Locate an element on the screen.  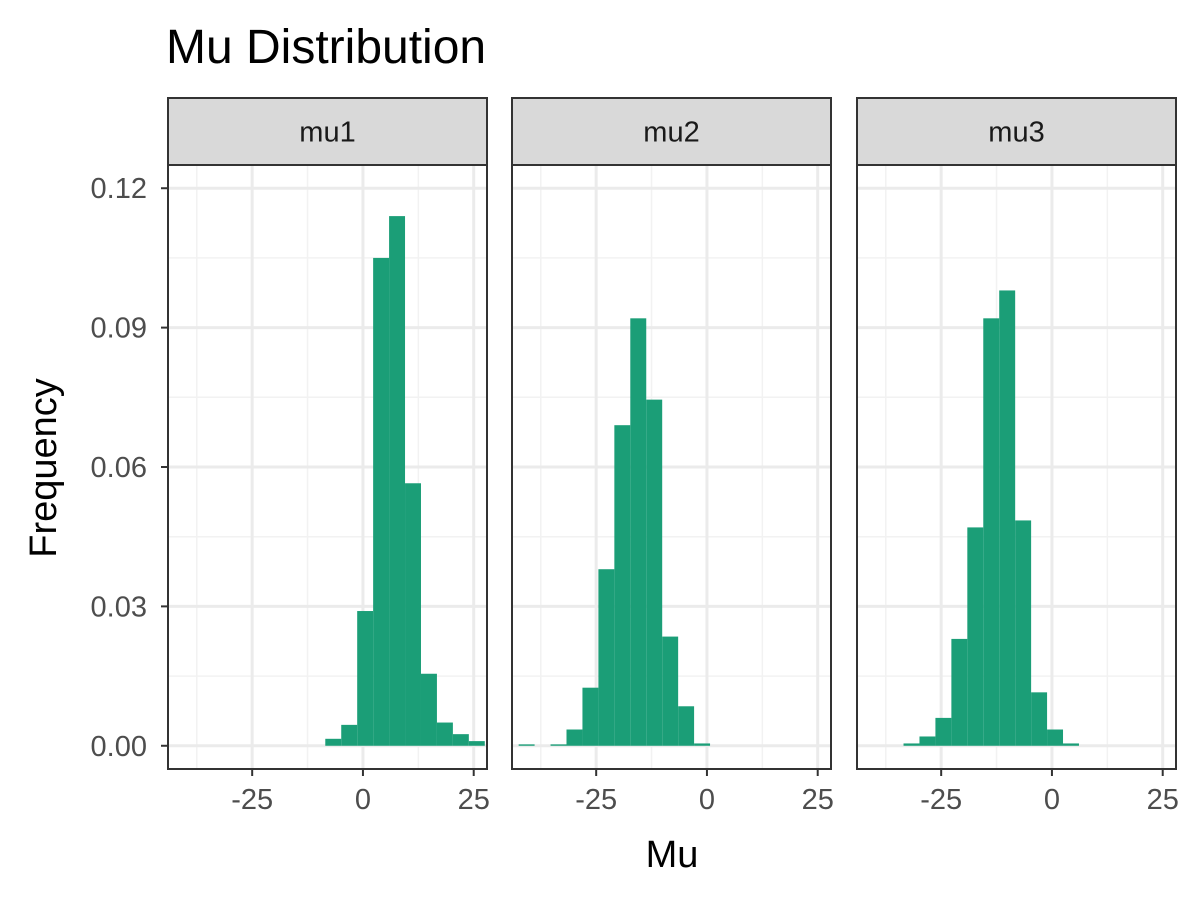
y-axis: 0.00 0.03 0.06 0.09 0.12 is located at coordinates (129, 468).